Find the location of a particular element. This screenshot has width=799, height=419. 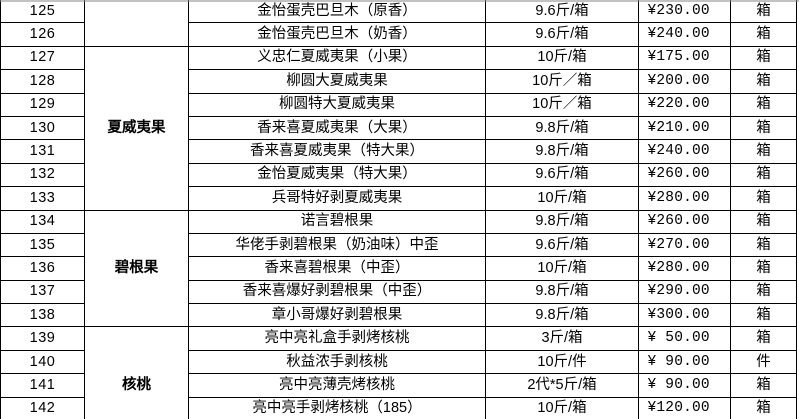

unit-price-cell: ¥200.00 is located at coordinates (684, 81).